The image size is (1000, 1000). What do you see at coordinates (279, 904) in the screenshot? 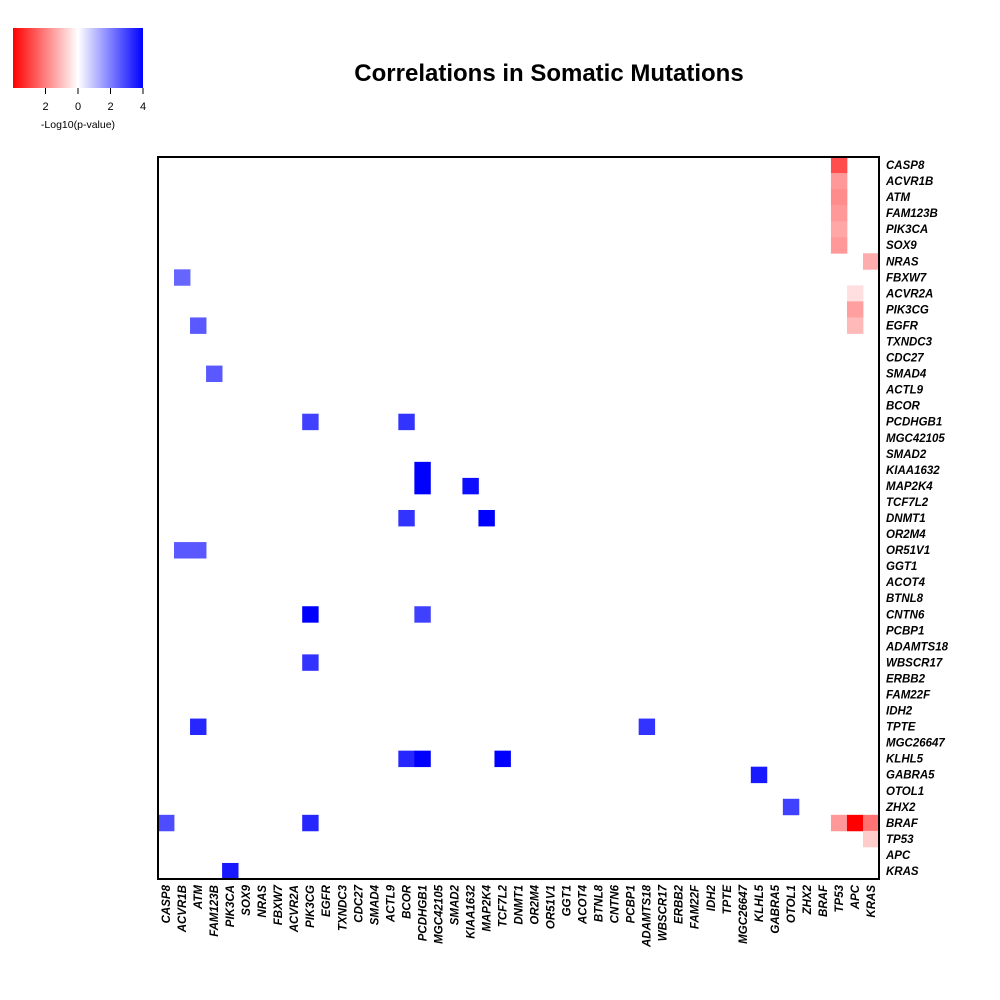
I see `column-label: FBXW7` at bounding box center [279, 904].